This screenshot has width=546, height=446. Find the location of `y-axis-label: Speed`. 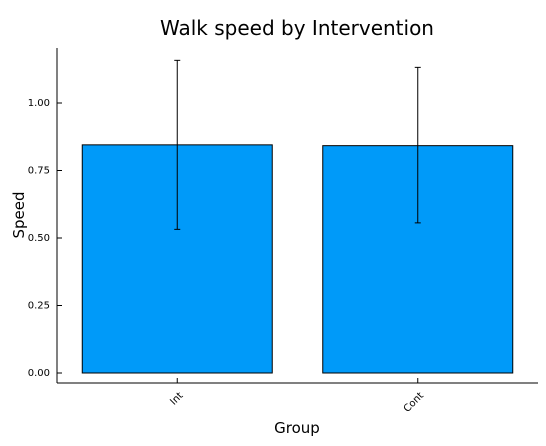

y-axis-label: Speed is located at coordinates (19, 214).